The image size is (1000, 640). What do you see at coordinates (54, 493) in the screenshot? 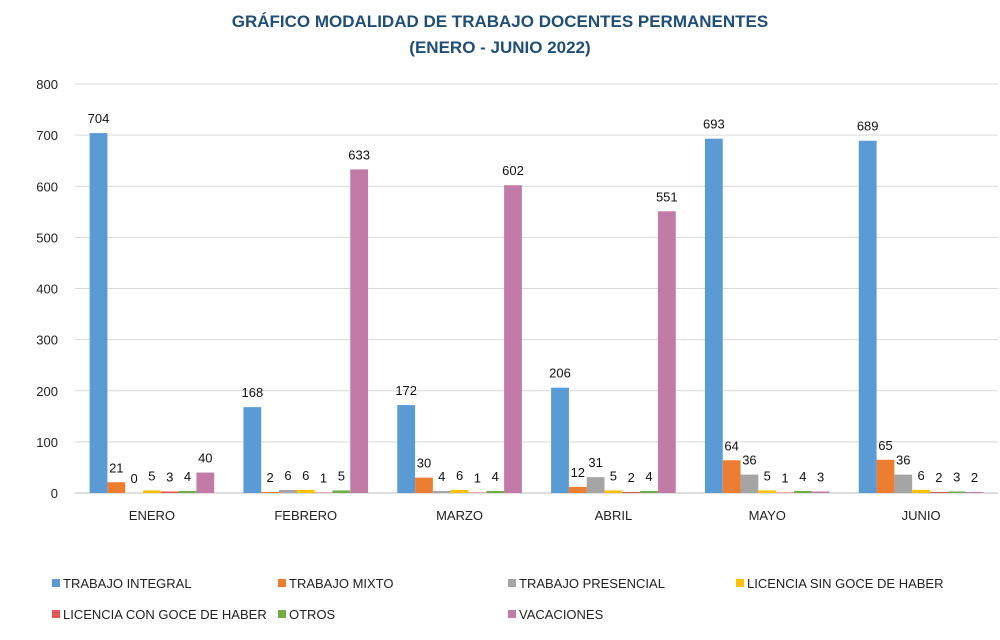
I see `y-tick-label: 0` at bounding box center [54, 493].